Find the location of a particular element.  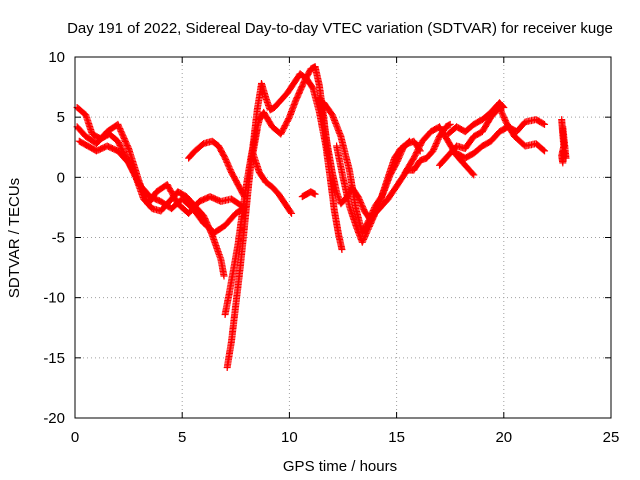

series-track-o is located at coordinates (476, 118).